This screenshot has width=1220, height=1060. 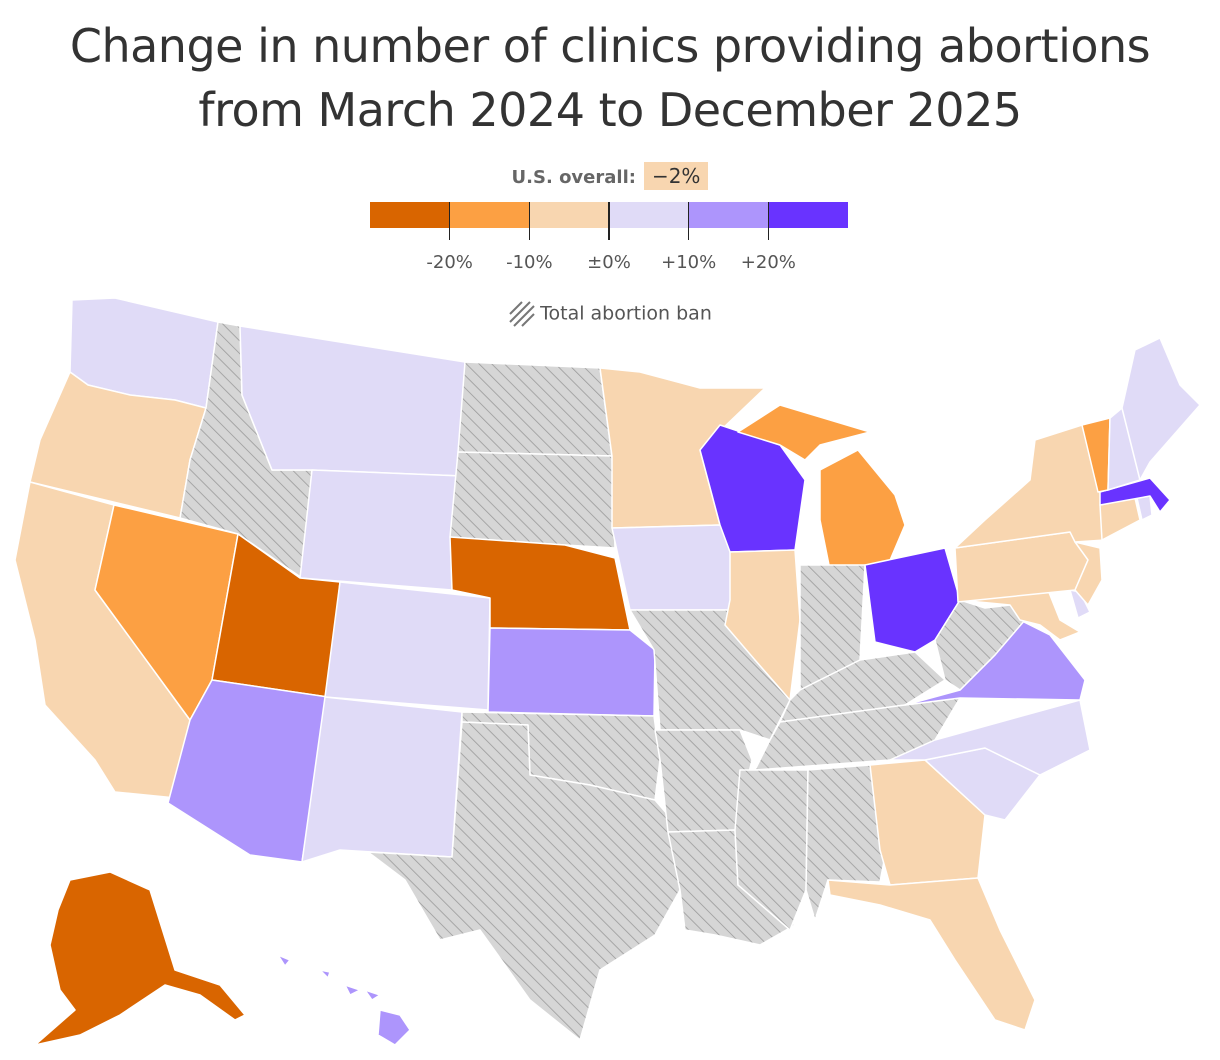 I want to click on state-south-dakota, so click(x=532, y=500).